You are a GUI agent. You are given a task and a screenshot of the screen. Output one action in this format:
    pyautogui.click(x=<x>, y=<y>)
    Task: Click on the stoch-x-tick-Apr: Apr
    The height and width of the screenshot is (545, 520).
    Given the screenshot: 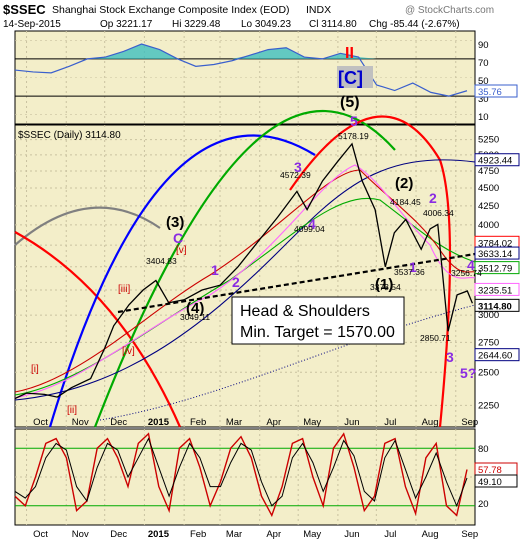 What is the action you would take?
    pyautogui.click(x=273, y=534)
    